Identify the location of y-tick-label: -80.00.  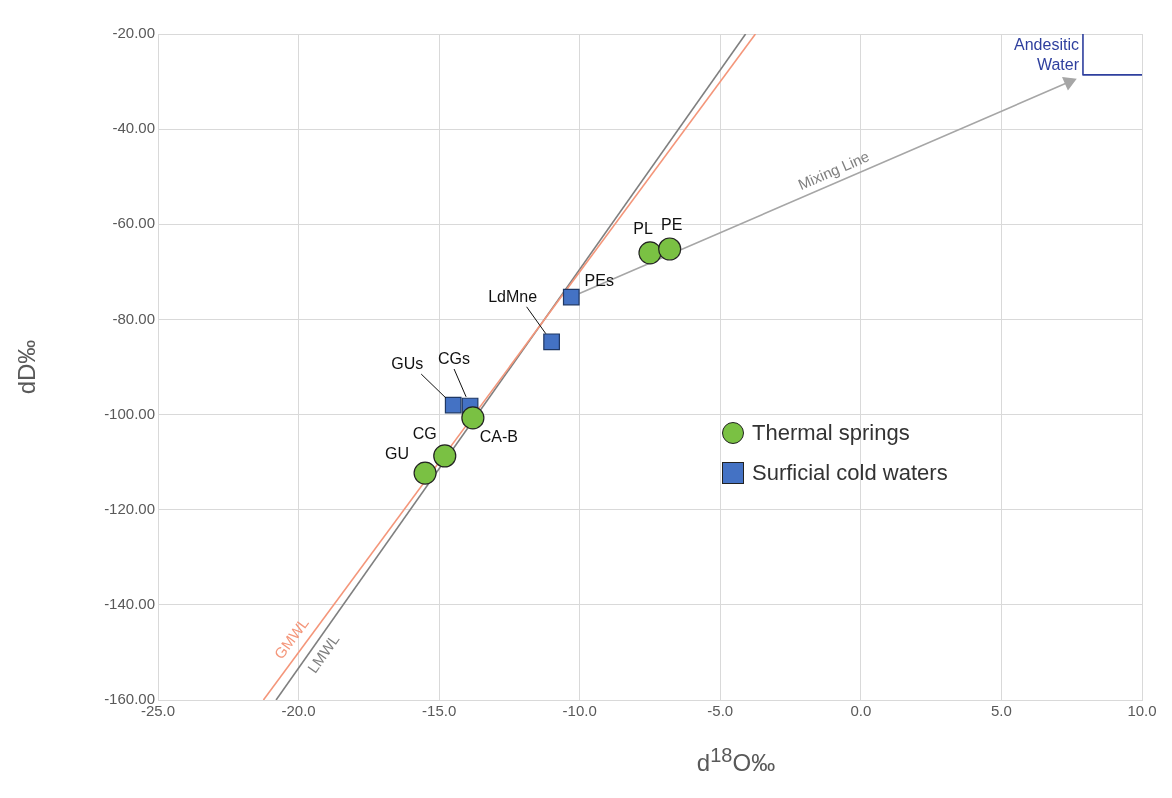
(133, 318).